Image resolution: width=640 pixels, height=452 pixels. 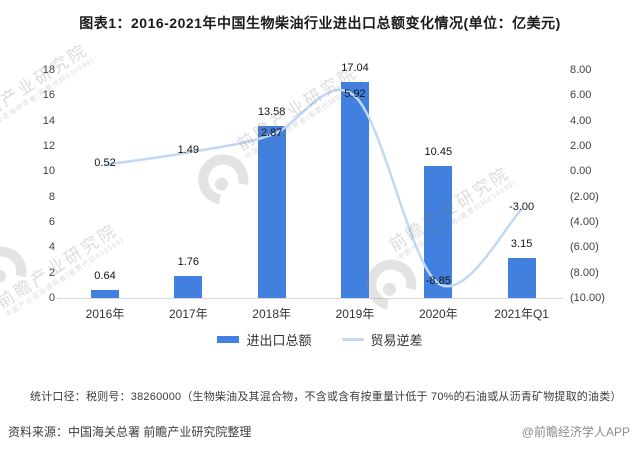 What do you see at coordinates (105, 314) in the screenshot?
I see `x-axis-label: 2016年` at bounding box center [105, 314].